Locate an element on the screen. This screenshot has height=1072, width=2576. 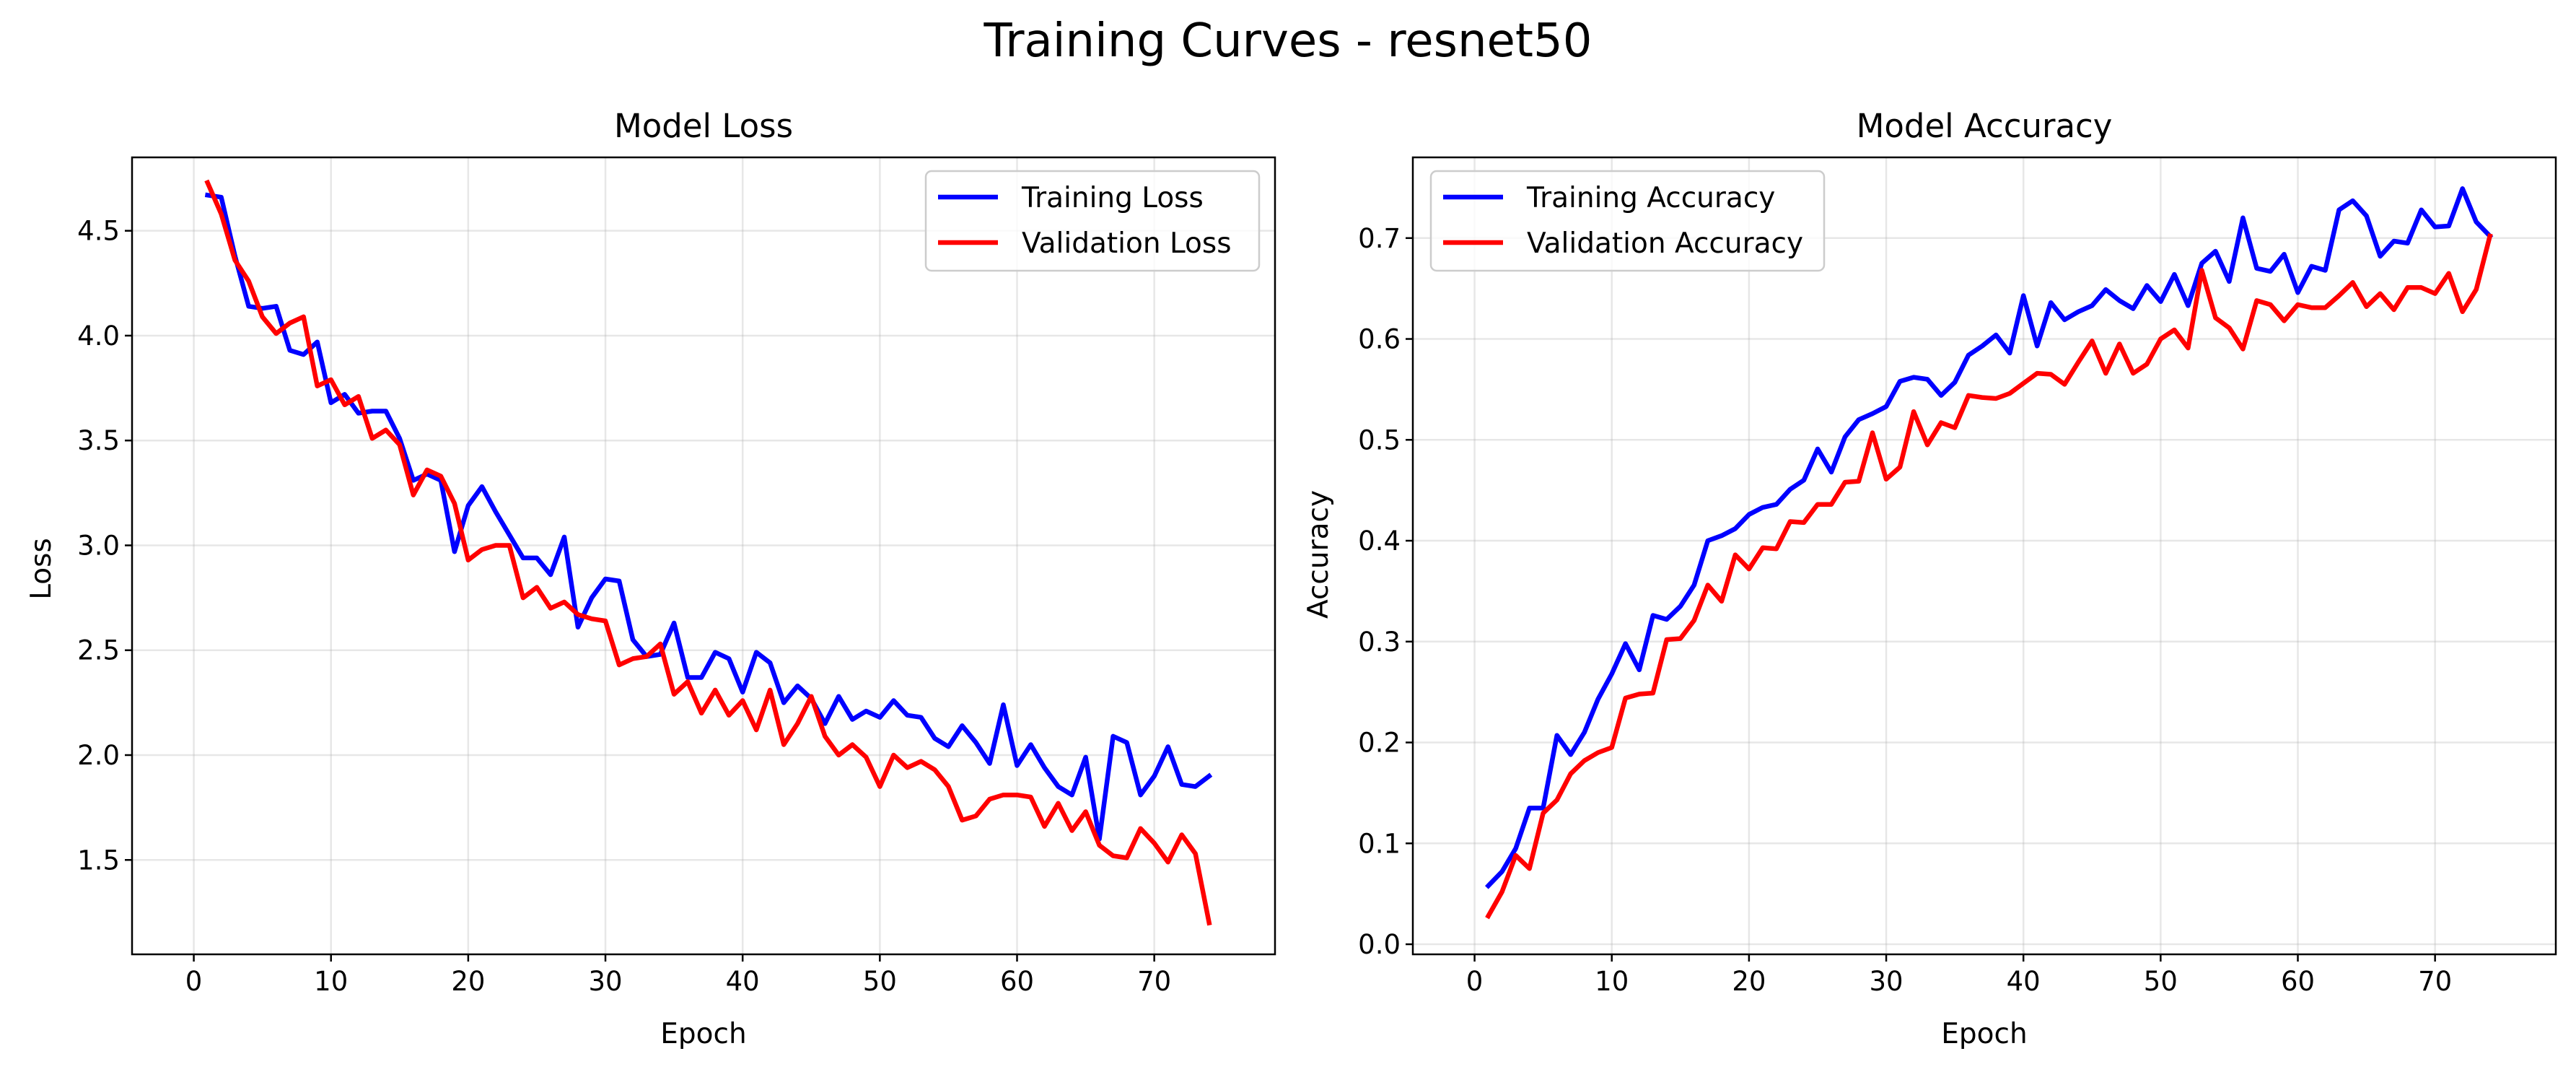
loss-chart-legend-box is located at coordinates (1092, 221).